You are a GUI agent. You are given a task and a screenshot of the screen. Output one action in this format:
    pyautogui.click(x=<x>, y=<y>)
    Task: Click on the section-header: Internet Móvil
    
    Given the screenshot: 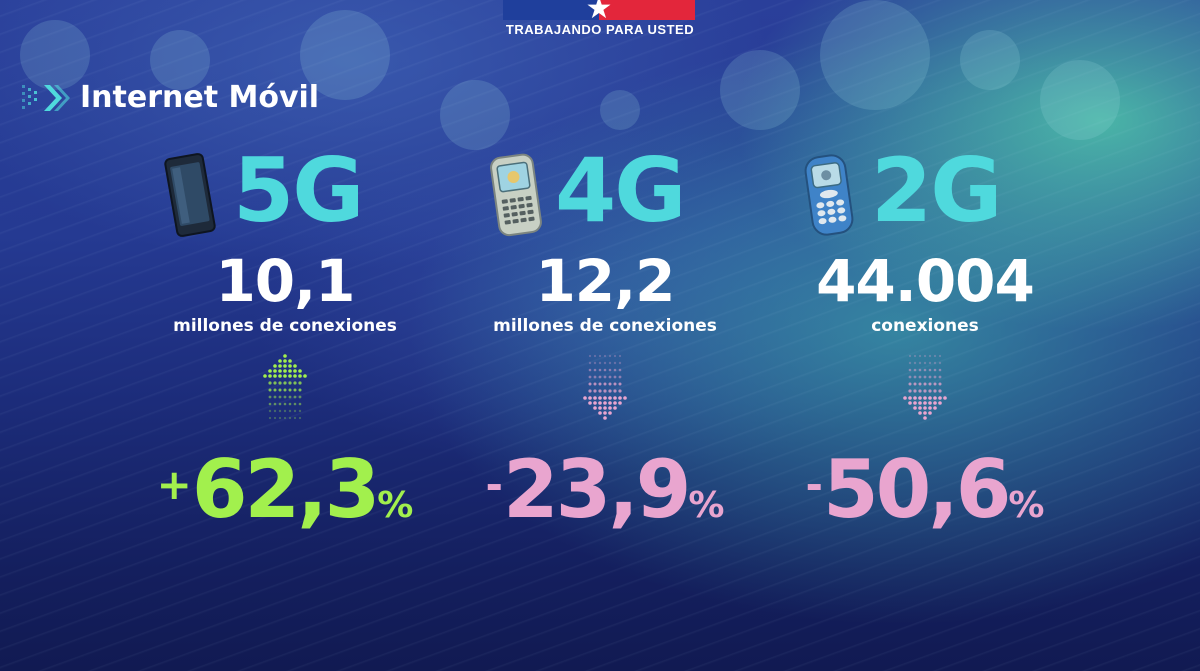 What is the action you would take?
    pyautogui.click(x=170, y=97)
    